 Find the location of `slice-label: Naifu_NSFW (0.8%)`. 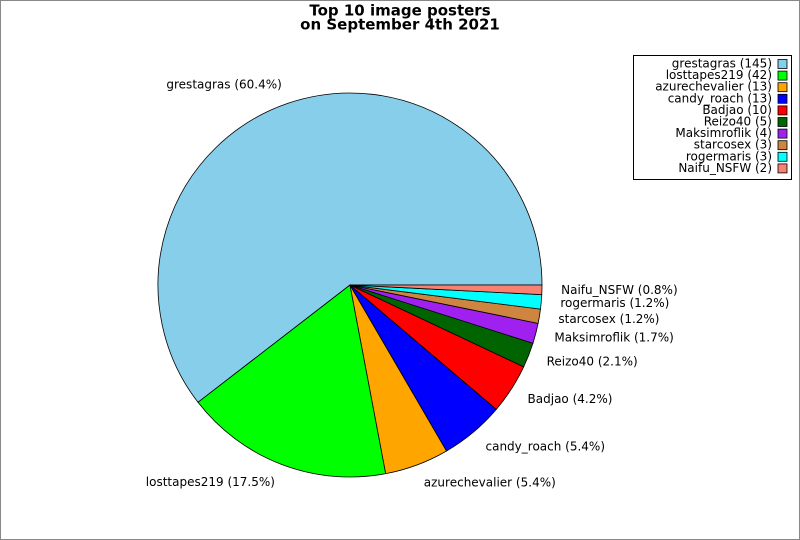

slice-label: Naifu_NSFW (0.8%) is located at coordinates (619, 290).